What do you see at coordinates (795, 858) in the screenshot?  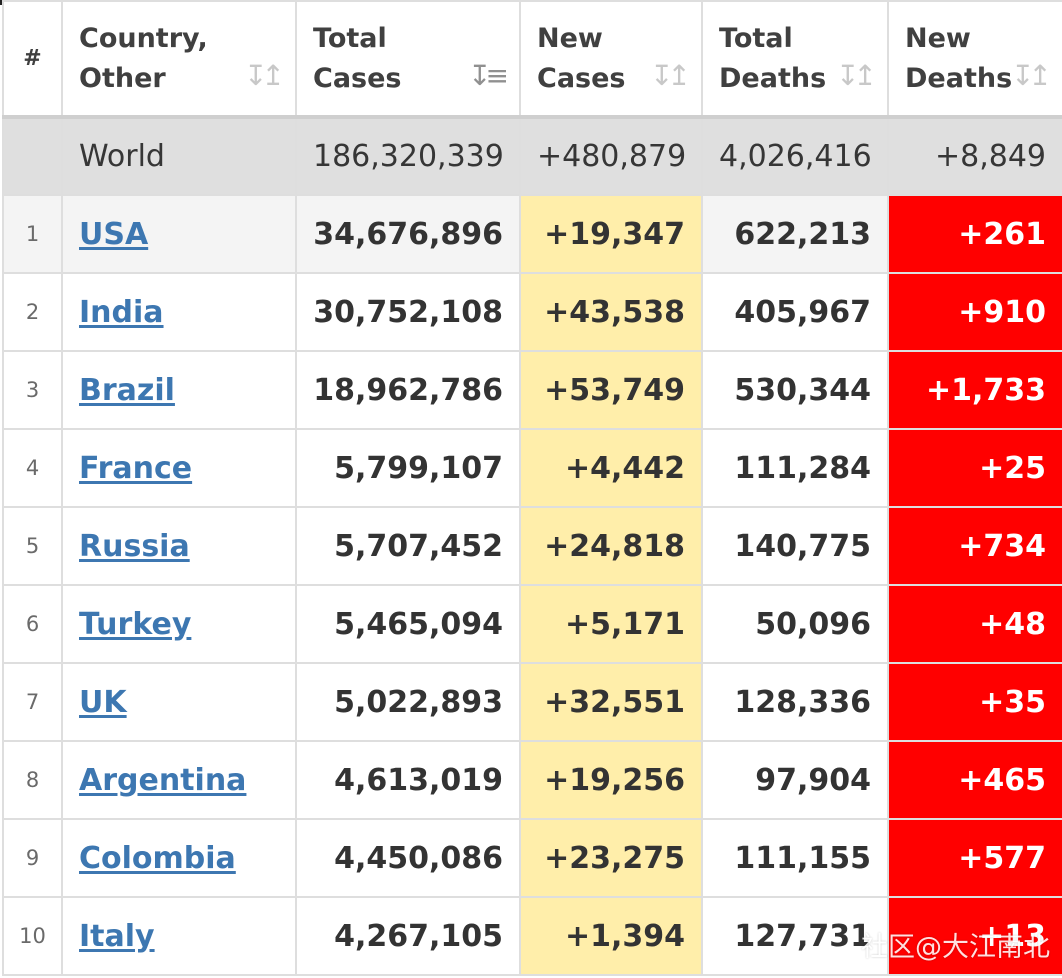 I see `total-deaths-cell: 111,155` at bounding box center [795, 858].